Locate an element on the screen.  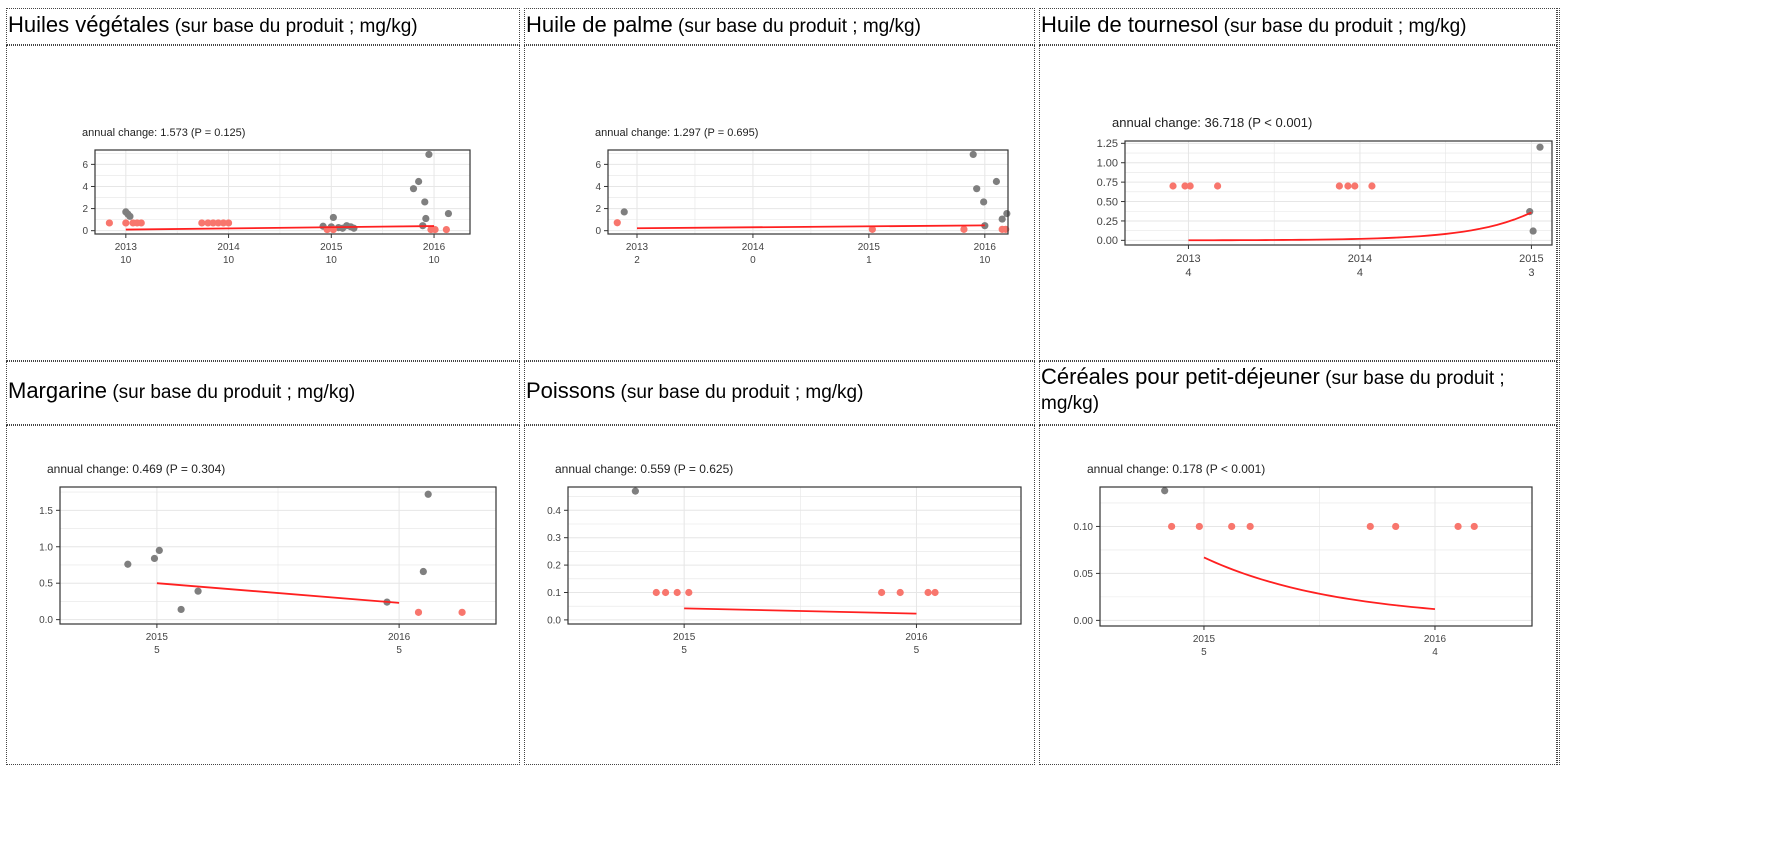
x-tick-count-label: 0 is located at coordinates (753, 260).